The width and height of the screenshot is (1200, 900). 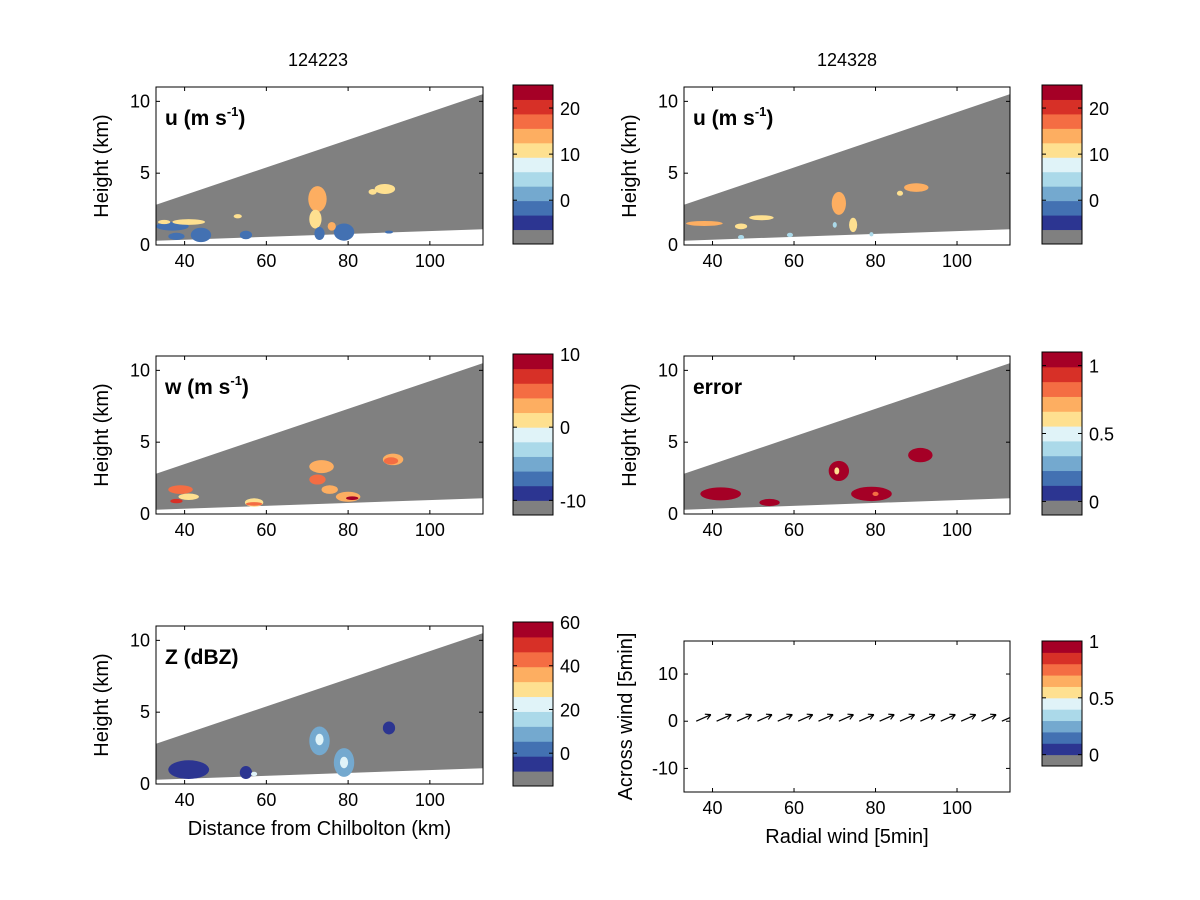 I want to click on panel-w_124223: 40 60 80 100 0 5 10 Height (km) w (m s-1) -10 0 10, so click(x=338, y=442).